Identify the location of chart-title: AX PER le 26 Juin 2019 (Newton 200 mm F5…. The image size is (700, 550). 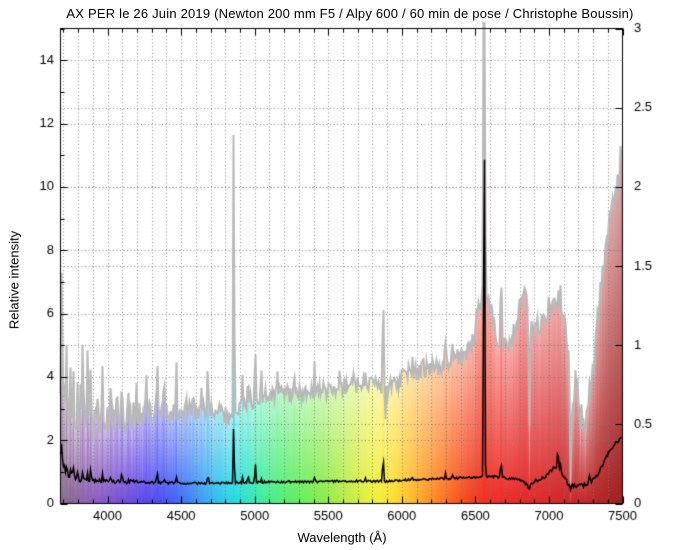
(350, 13).